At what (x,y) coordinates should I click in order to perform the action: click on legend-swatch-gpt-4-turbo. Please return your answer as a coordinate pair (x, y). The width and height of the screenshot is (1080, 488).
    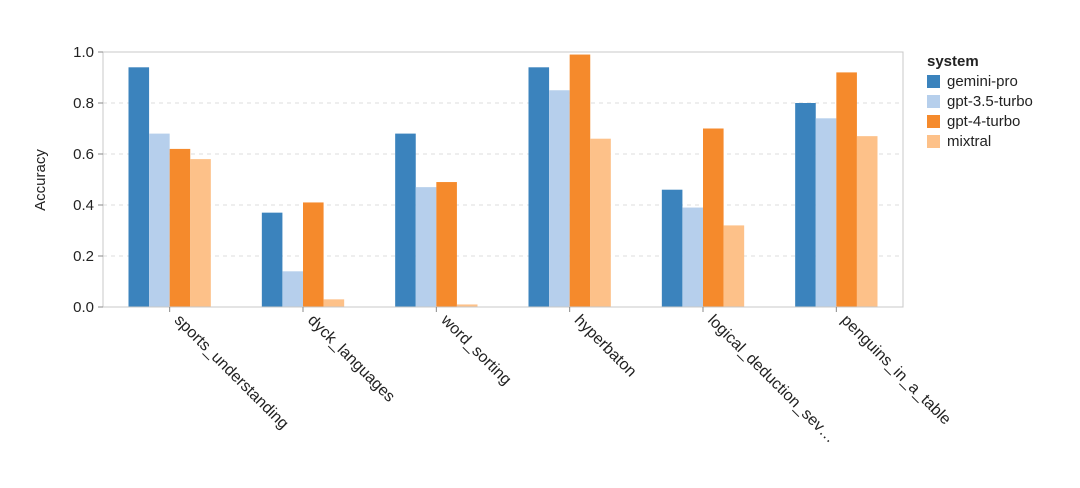
    Looking at the image, I should click on (933, 121).